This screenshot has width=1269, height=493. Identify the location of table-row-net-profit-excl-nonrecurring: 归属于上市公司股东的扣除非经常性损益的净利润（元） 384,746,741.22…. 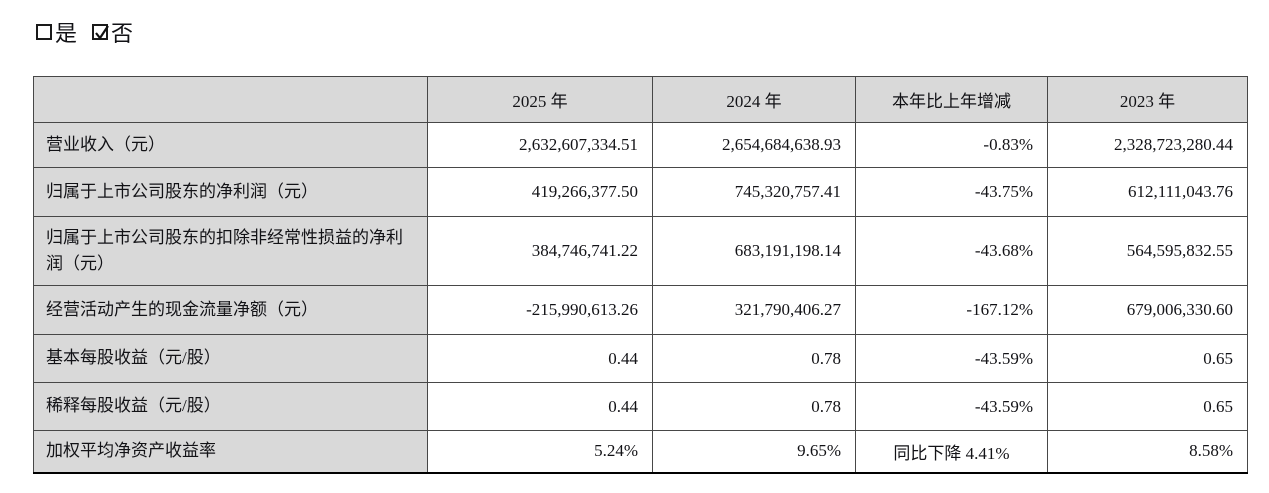
(640, 251).